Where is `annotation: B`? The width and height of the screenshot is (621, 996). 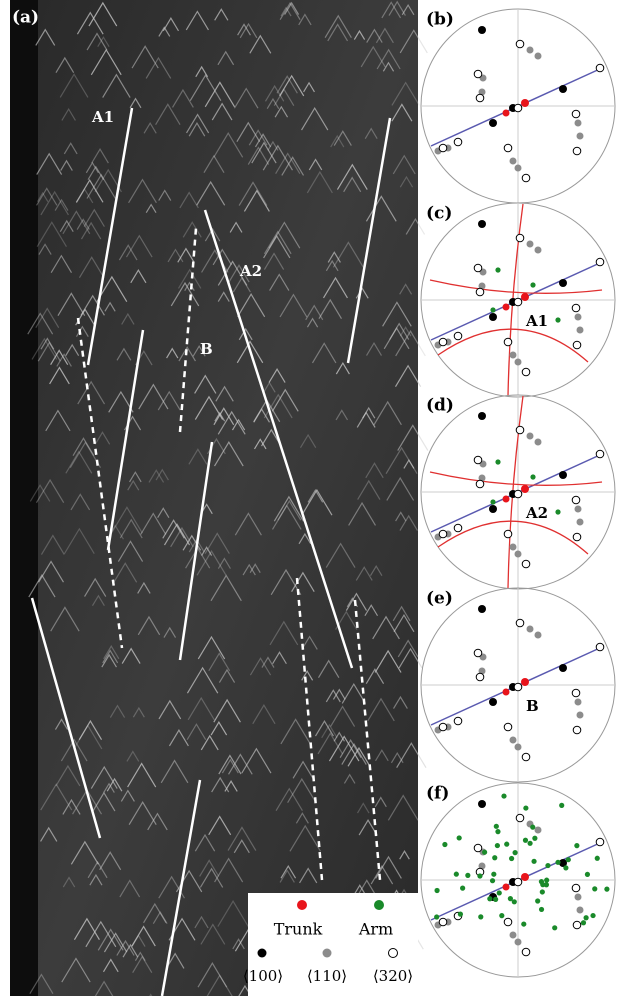
annotation: B is located at coordinates (532, 706).